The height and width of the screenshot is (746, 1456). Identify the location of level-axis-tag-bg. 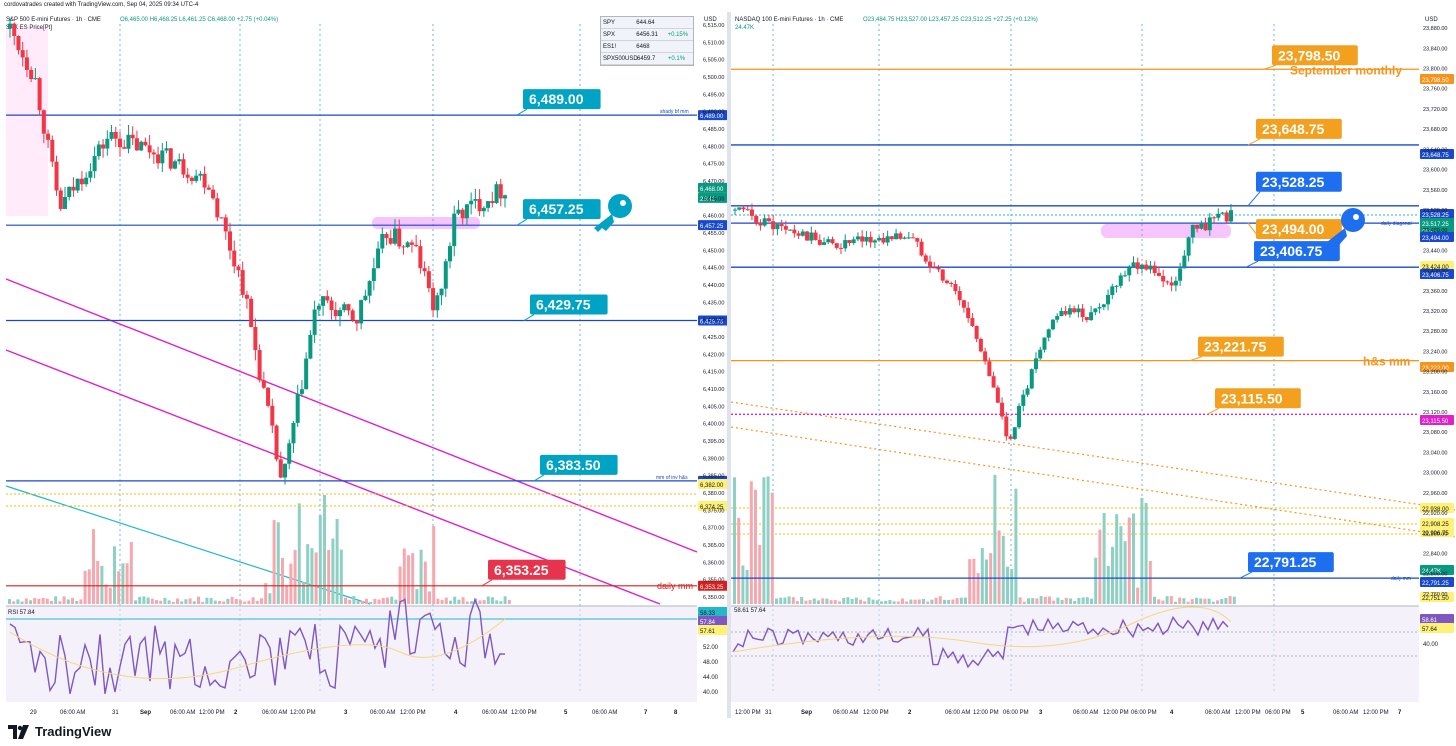
(712, 320).